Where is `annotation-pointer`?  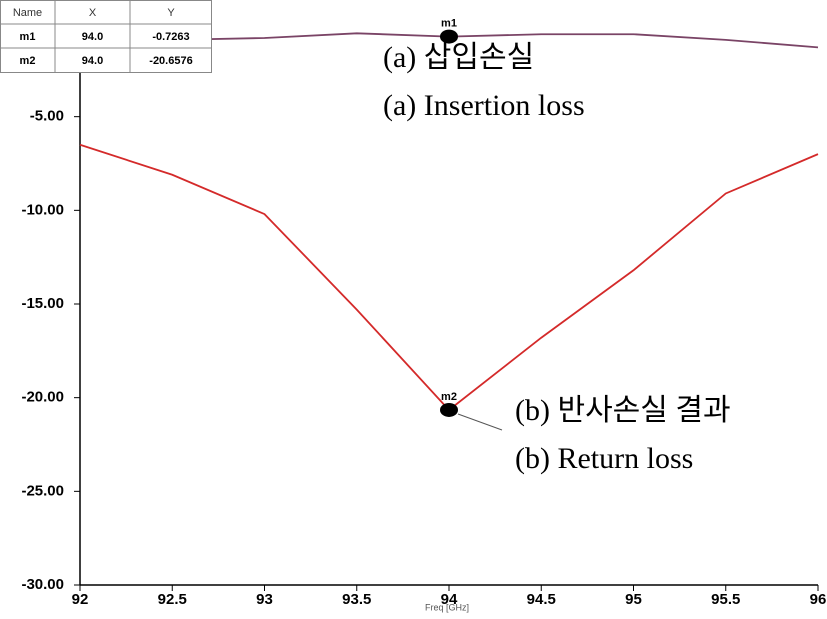
annotation-pointer is located at coordinates (480, 422).